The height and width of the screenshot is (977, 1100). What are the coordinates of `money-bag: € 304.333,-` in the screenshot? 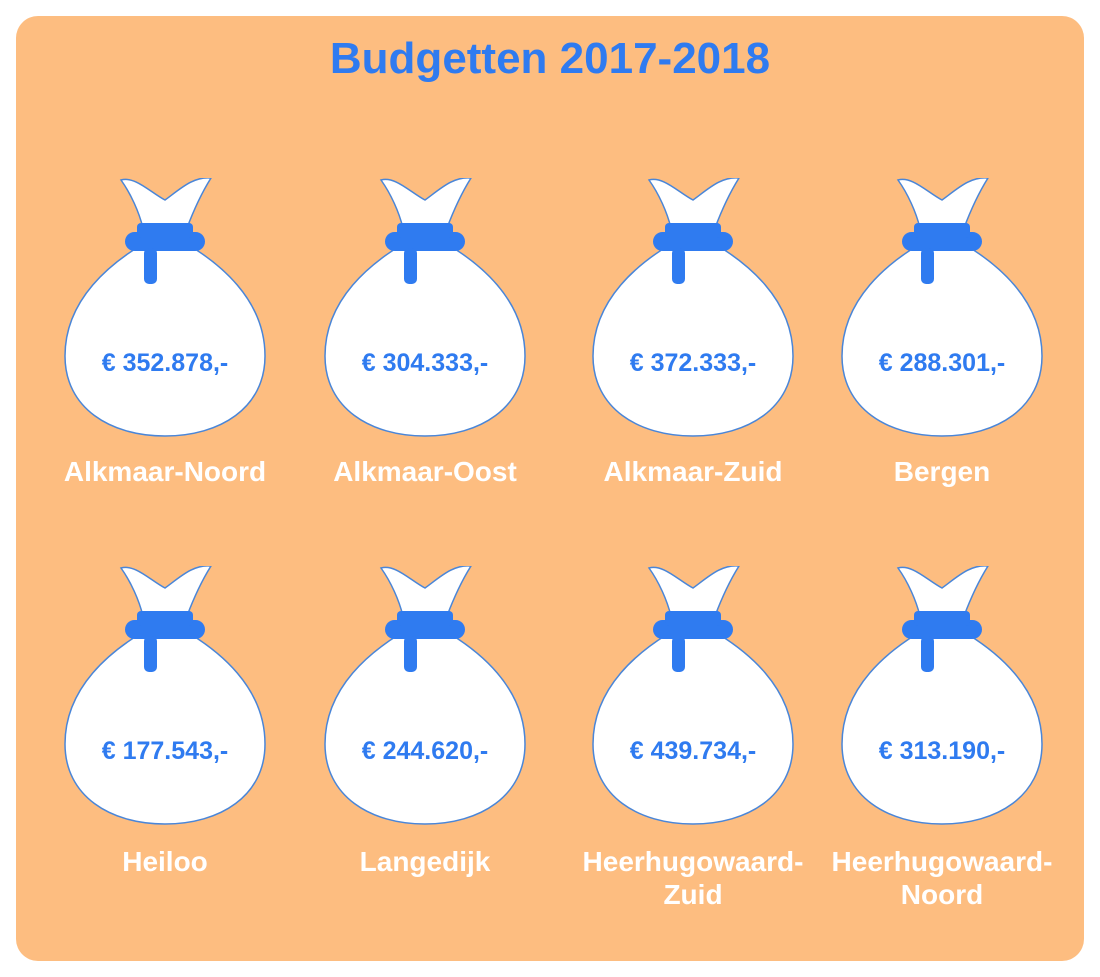 It's located at (425, 315).